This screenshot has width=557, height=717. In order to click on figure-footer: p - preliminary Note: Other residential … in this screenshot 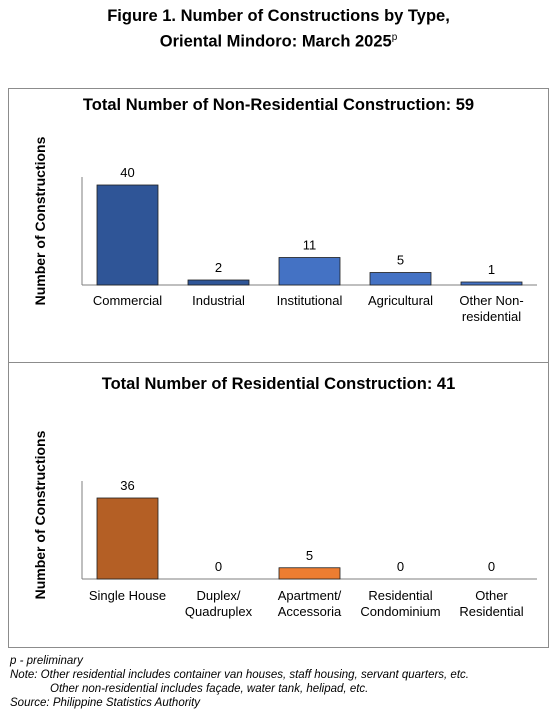, I will do `click(280, 682)`.